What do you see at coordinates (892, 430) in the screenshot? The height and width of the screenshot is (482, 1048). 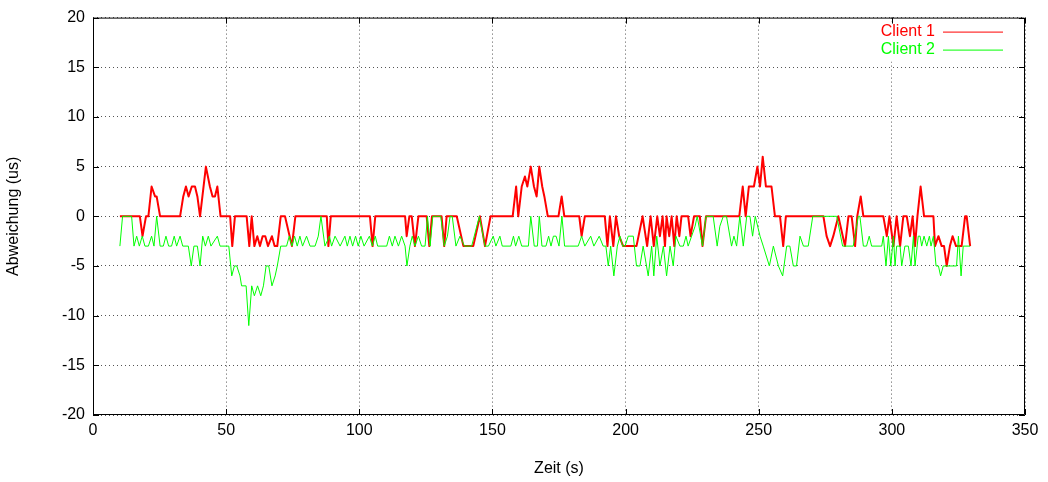 I see `x-tick-label: 300` at bounding box center [892, 430].